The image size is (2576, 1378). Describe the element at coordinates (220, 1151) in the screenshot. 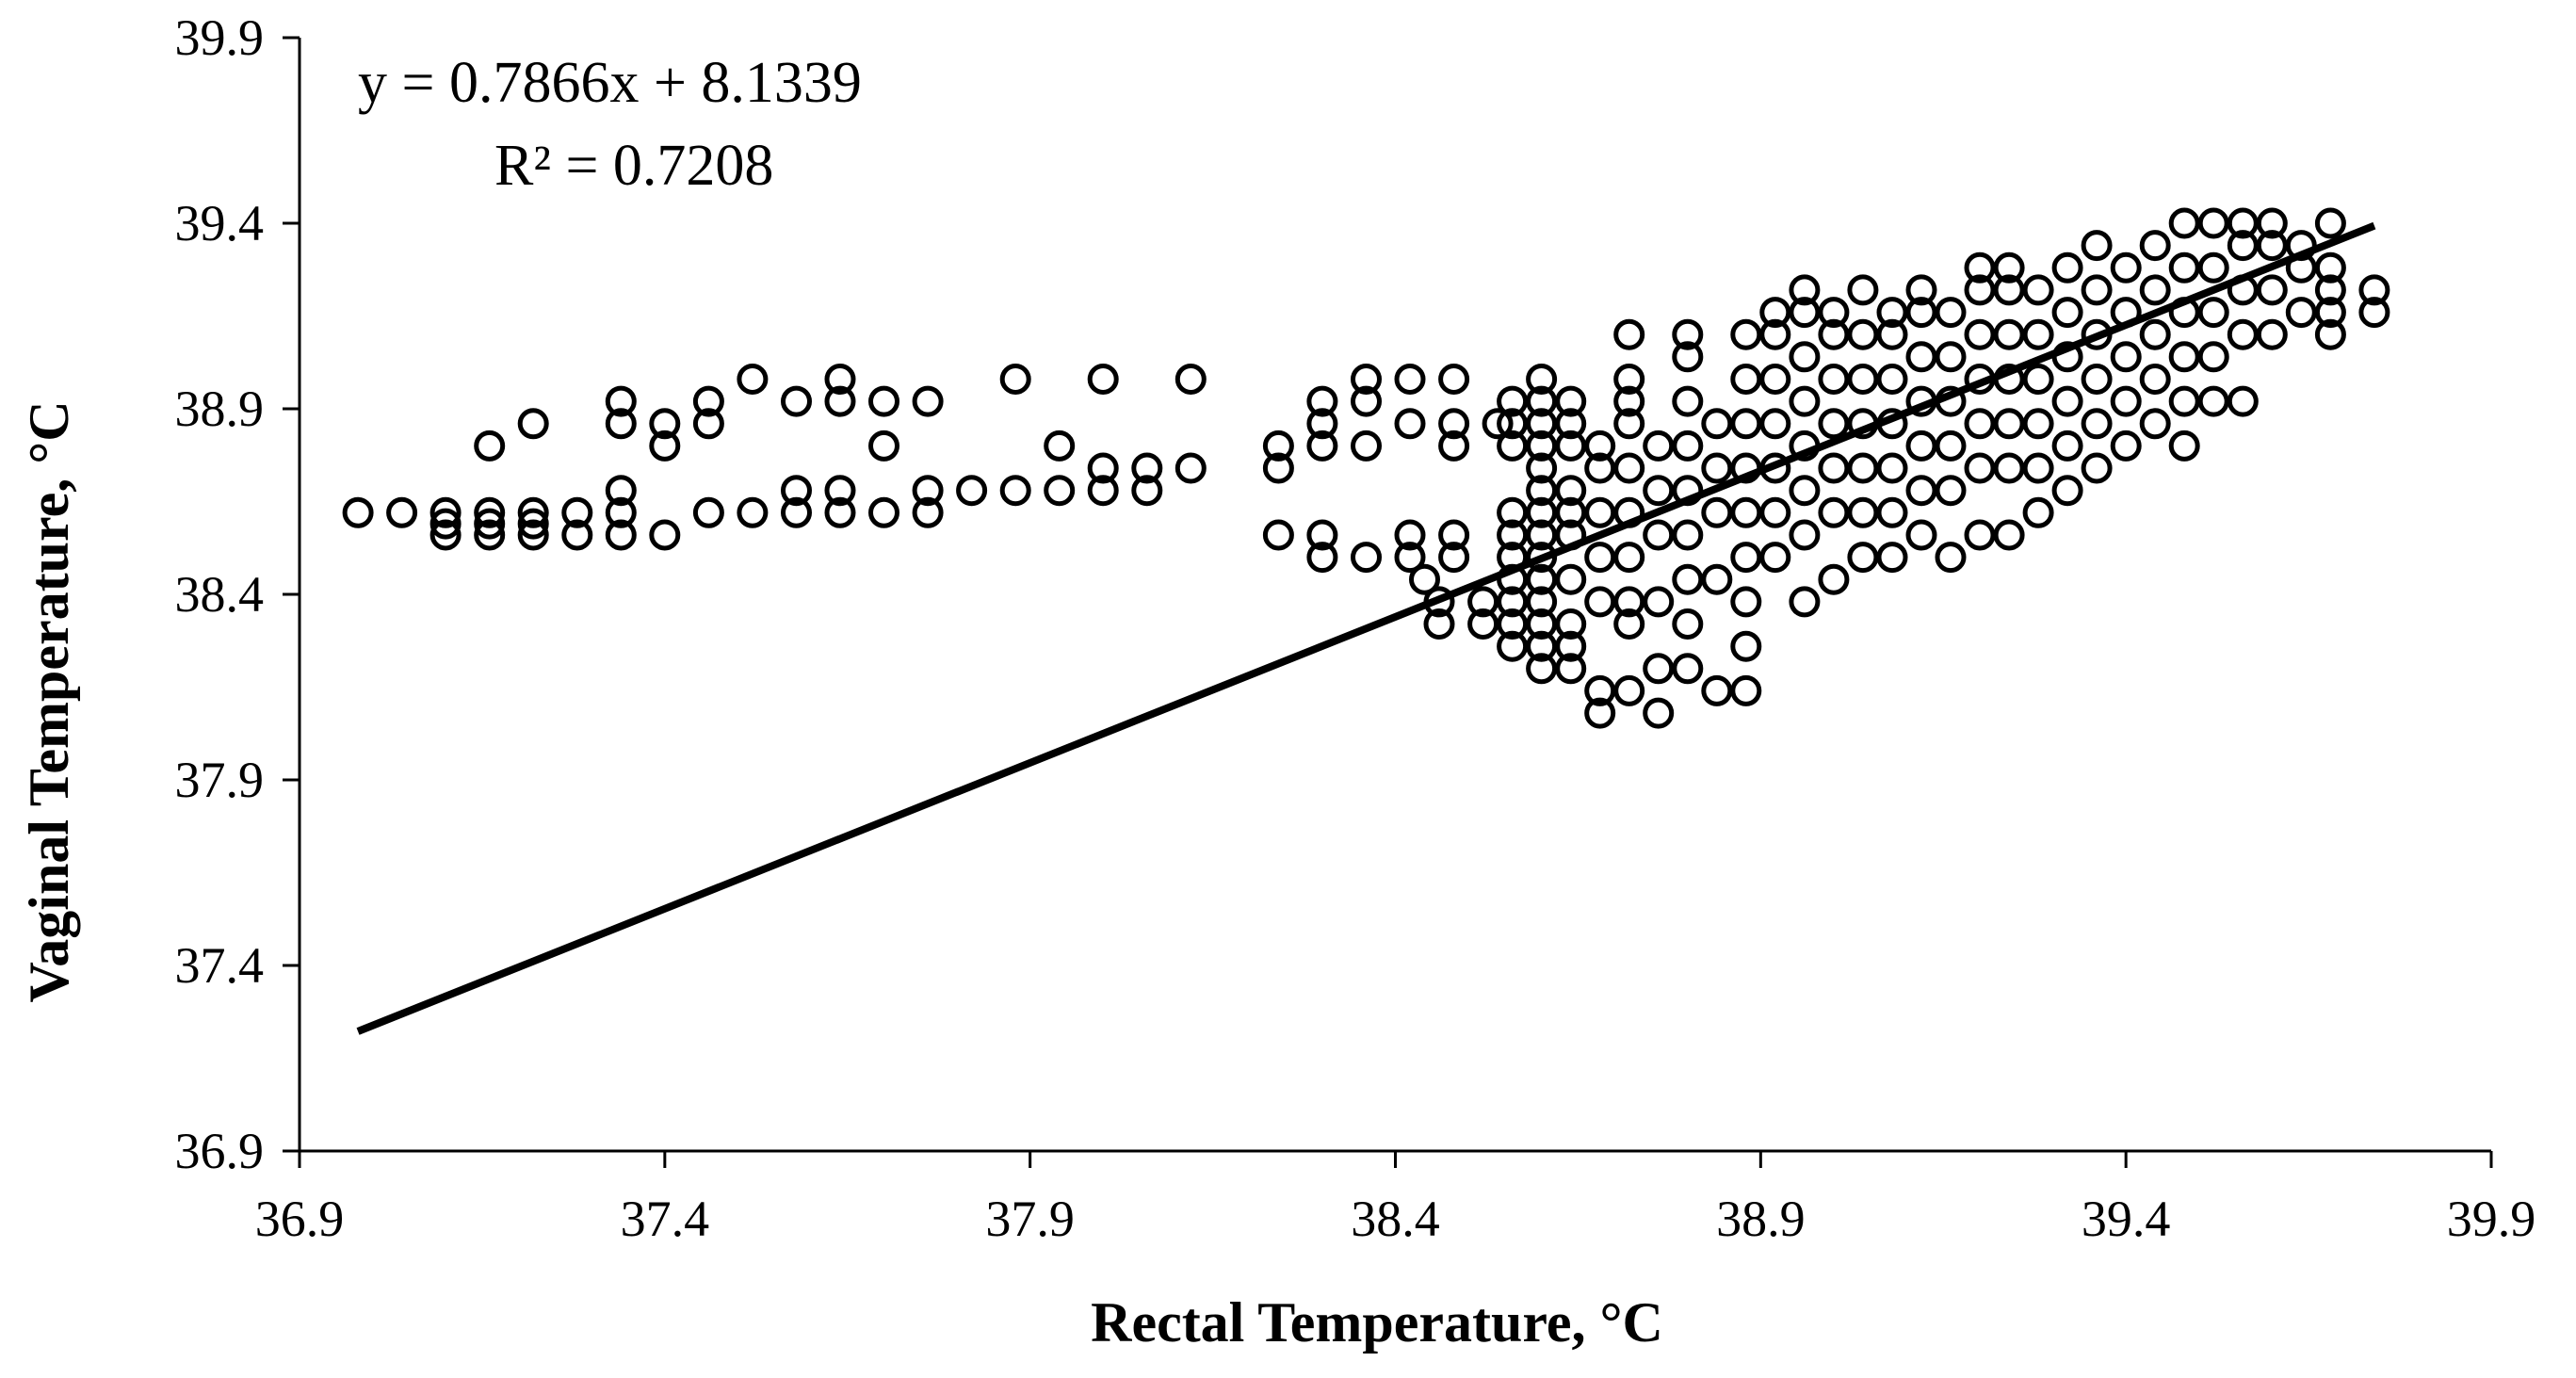

I see `y-tick-label: 36.9` at that location.